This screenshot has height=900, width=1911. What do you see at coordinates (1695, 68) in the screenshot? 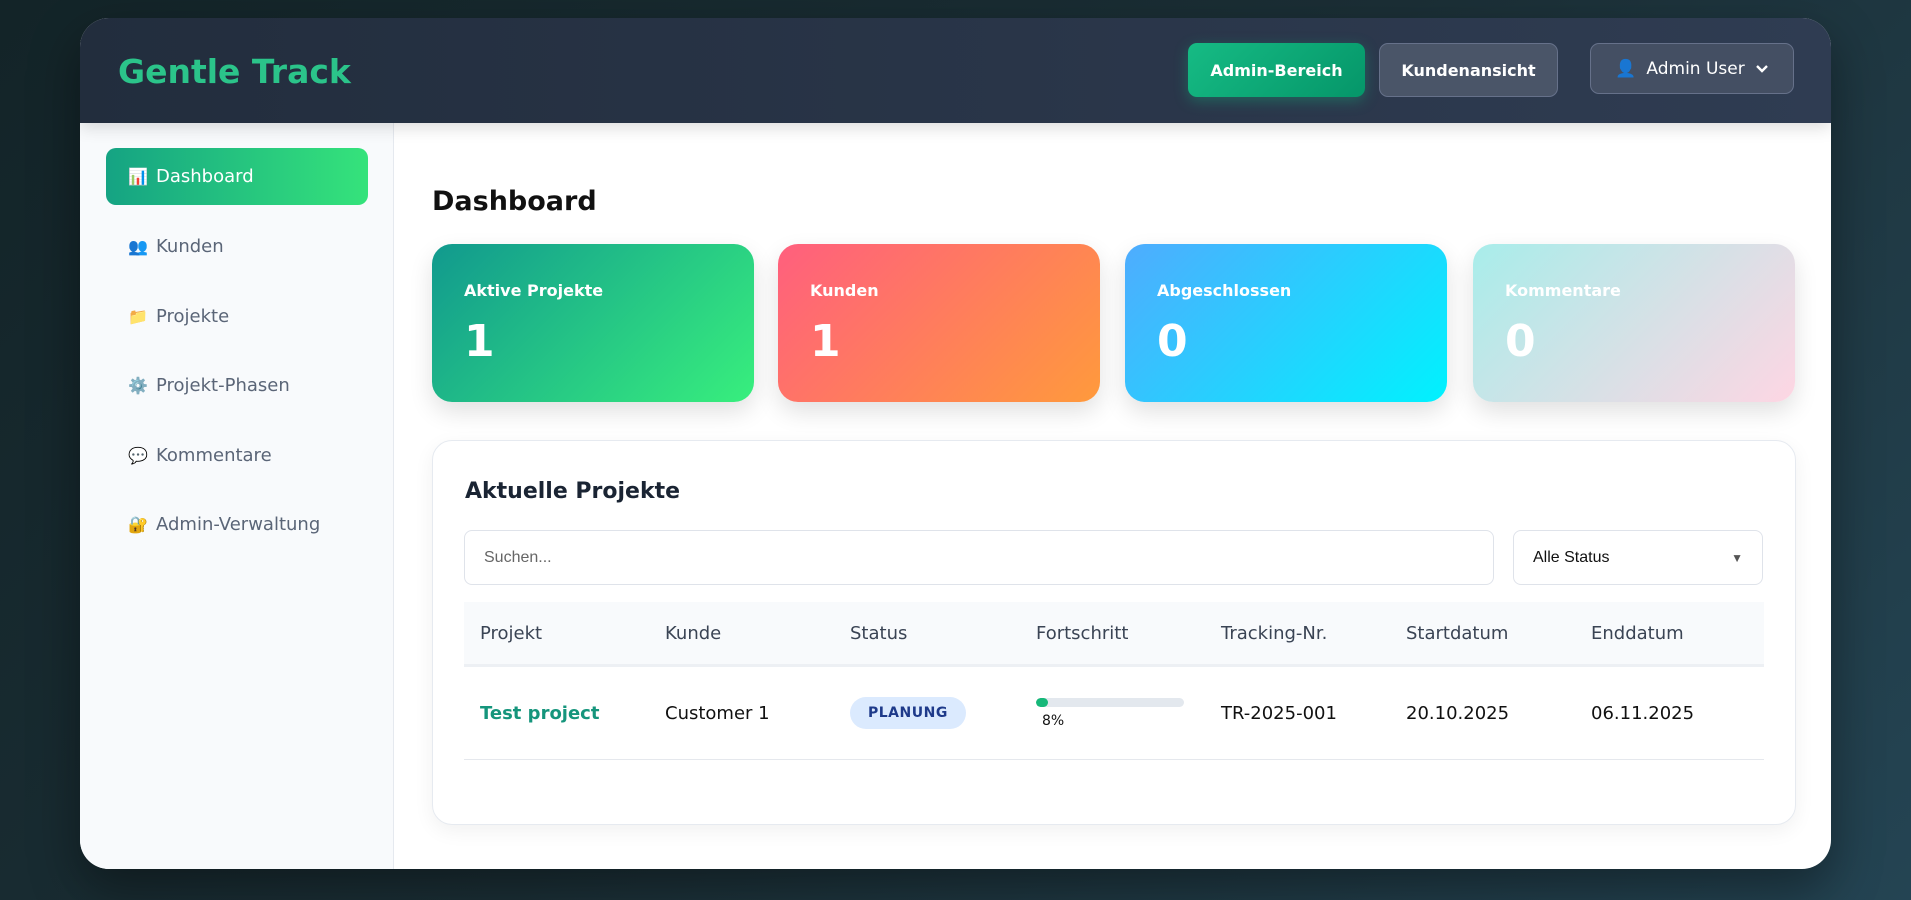
I see `user-name: Admin User` at bounding box center [1695, 68].